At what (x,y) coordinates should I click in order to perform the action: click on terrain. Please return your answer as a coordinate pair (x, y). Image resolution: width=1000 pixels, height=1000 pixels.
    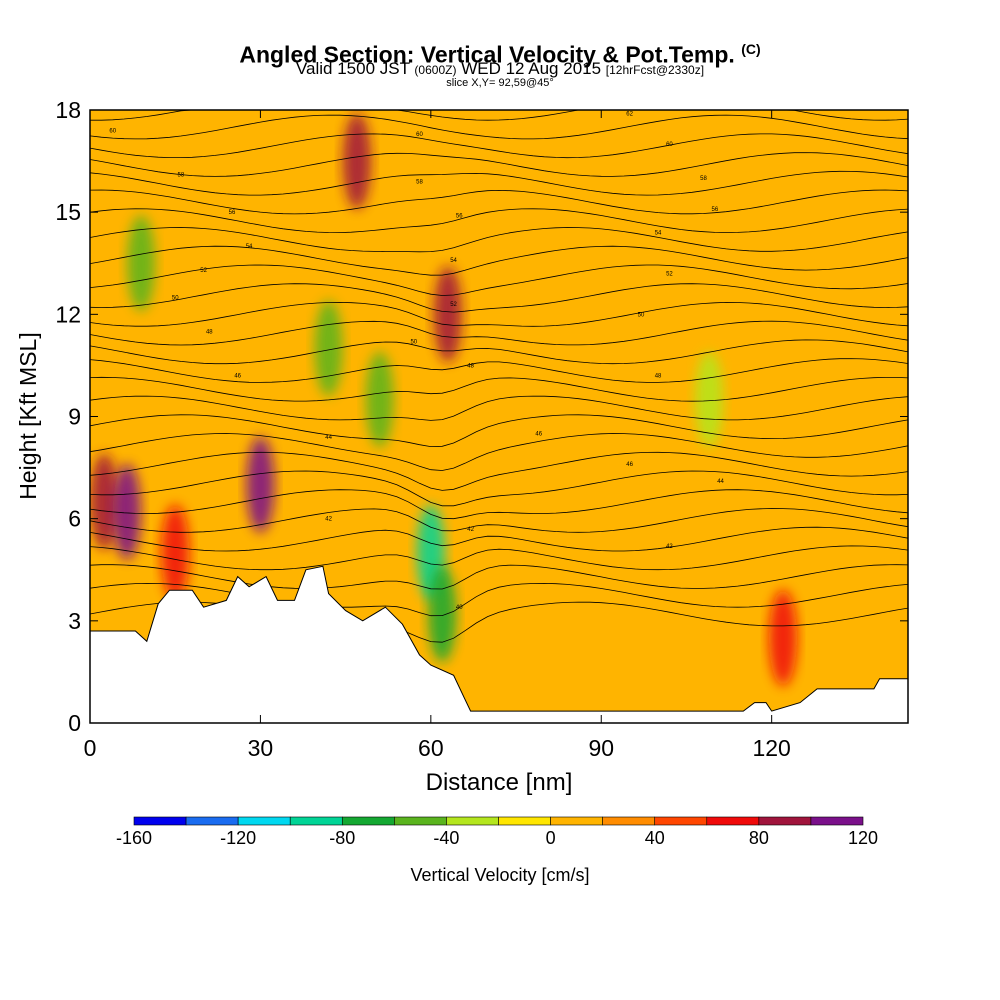
    Looking at the image, I should click on (499, 644).